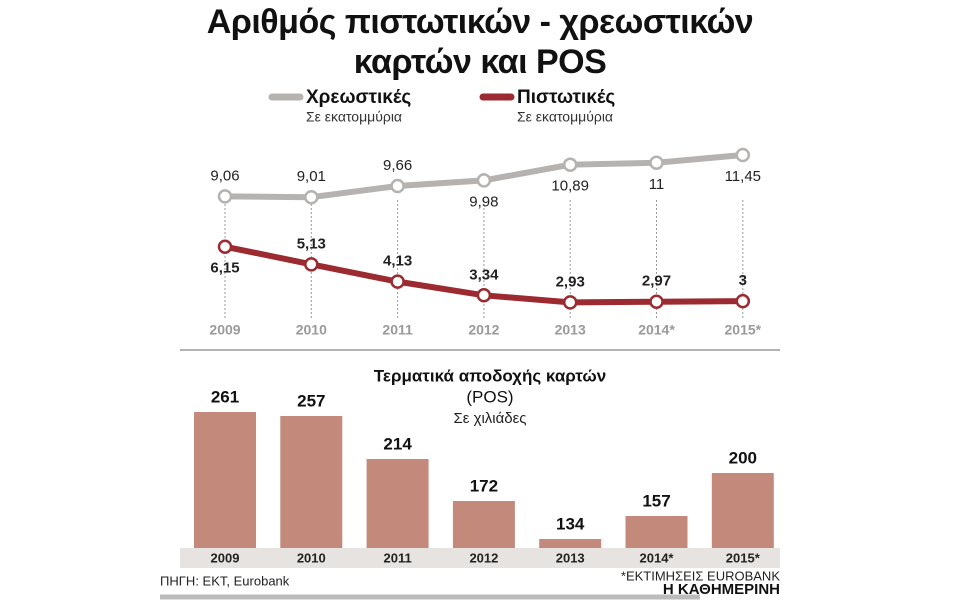  What do you see at coordinates (397, 261) in the screenshot?
I see `value-label: 4,13` at bounding box center [397, 261].